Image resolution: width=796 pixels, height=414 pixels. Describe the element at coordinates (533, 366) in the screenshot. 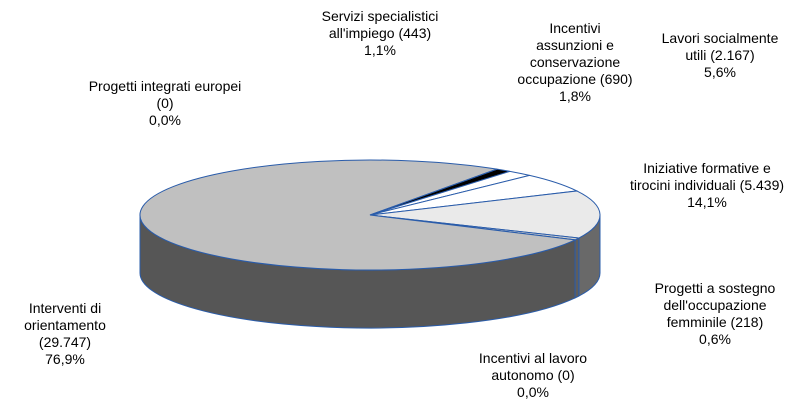

I see `category-name: Incentivi al lavoro autonomo (0)` at that location.